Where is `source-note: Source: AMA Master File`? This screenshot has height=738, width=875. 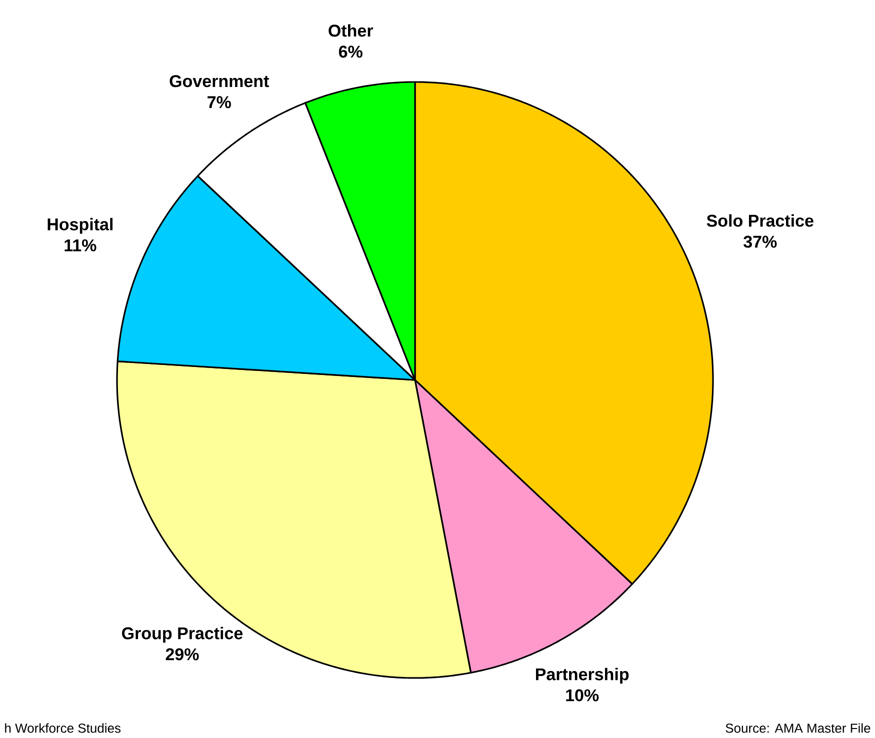
source-note: Source: AMA Master File is located at coordinates (798, 728).